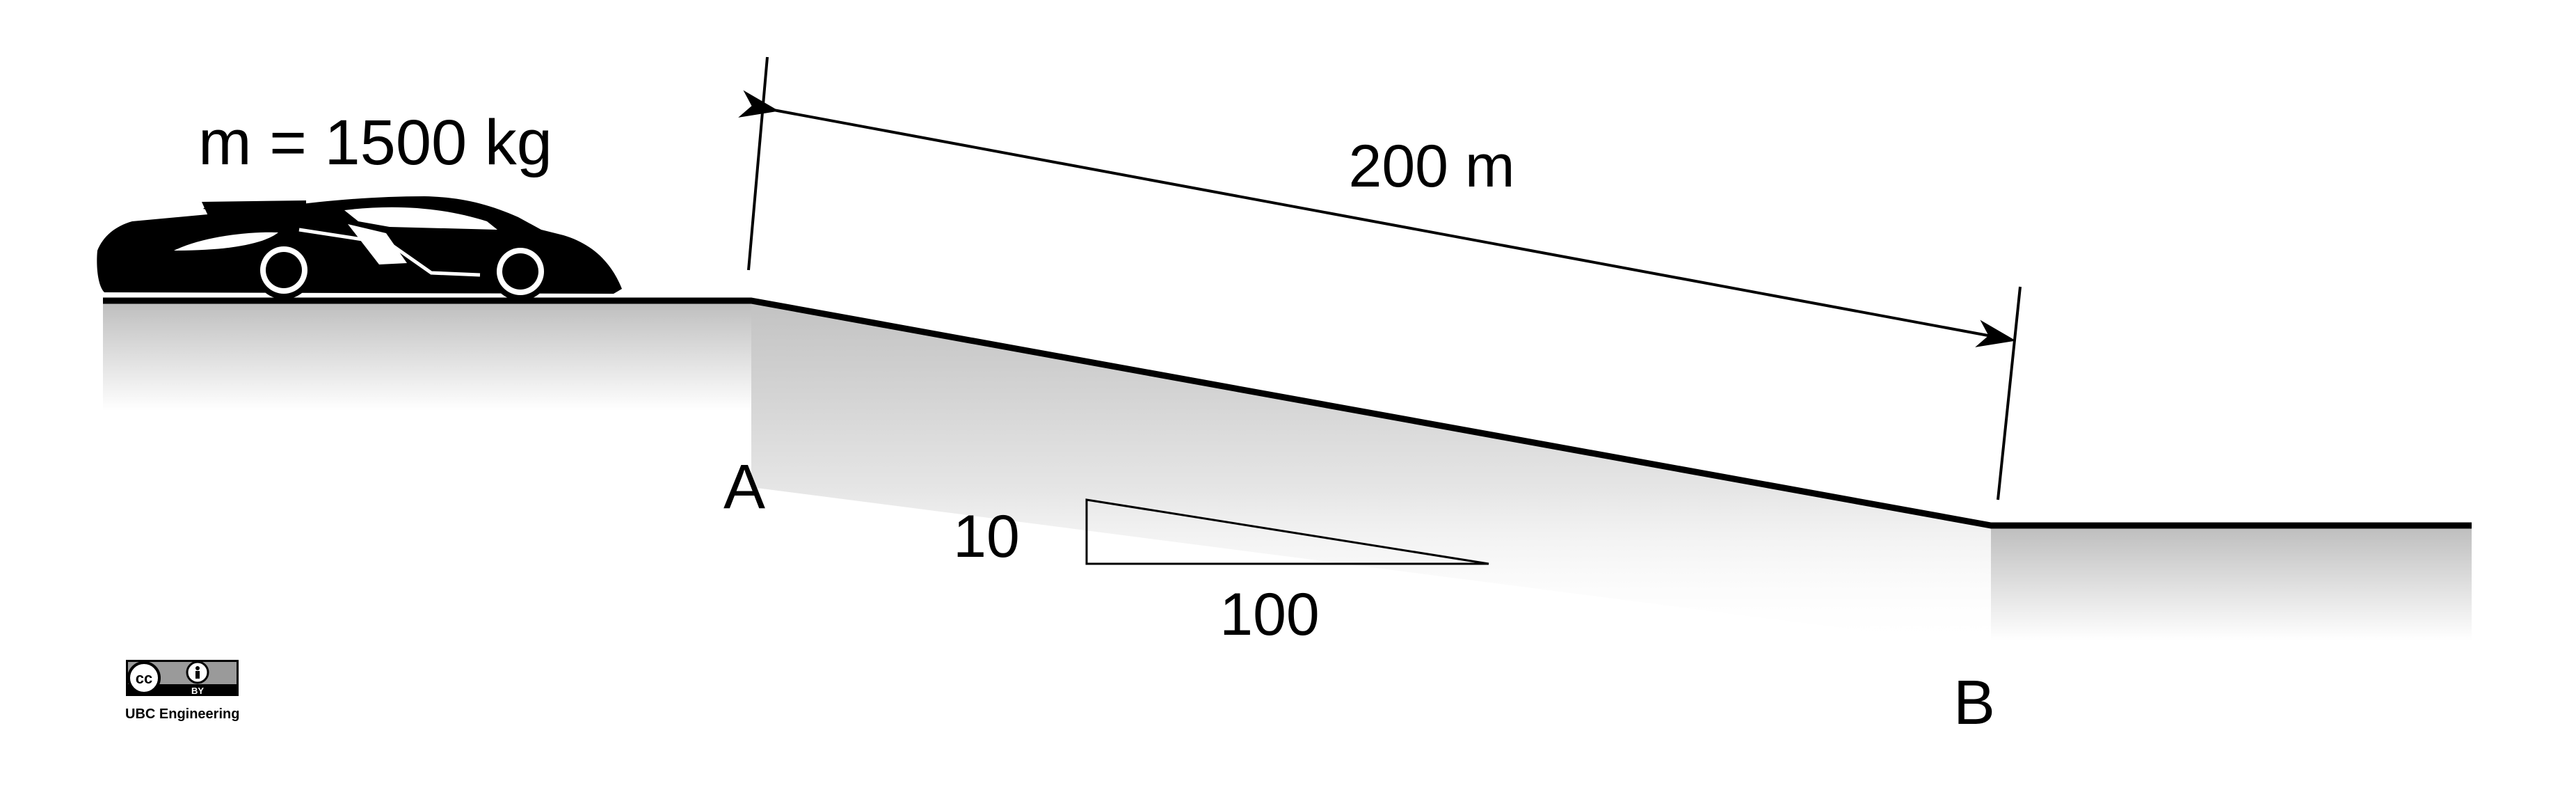 Image resolution: width=2576 pixels, height=790 pixels. Describe the element at coordinates (197, 691) in the screenshot. I see `by-label: BY` at that location.